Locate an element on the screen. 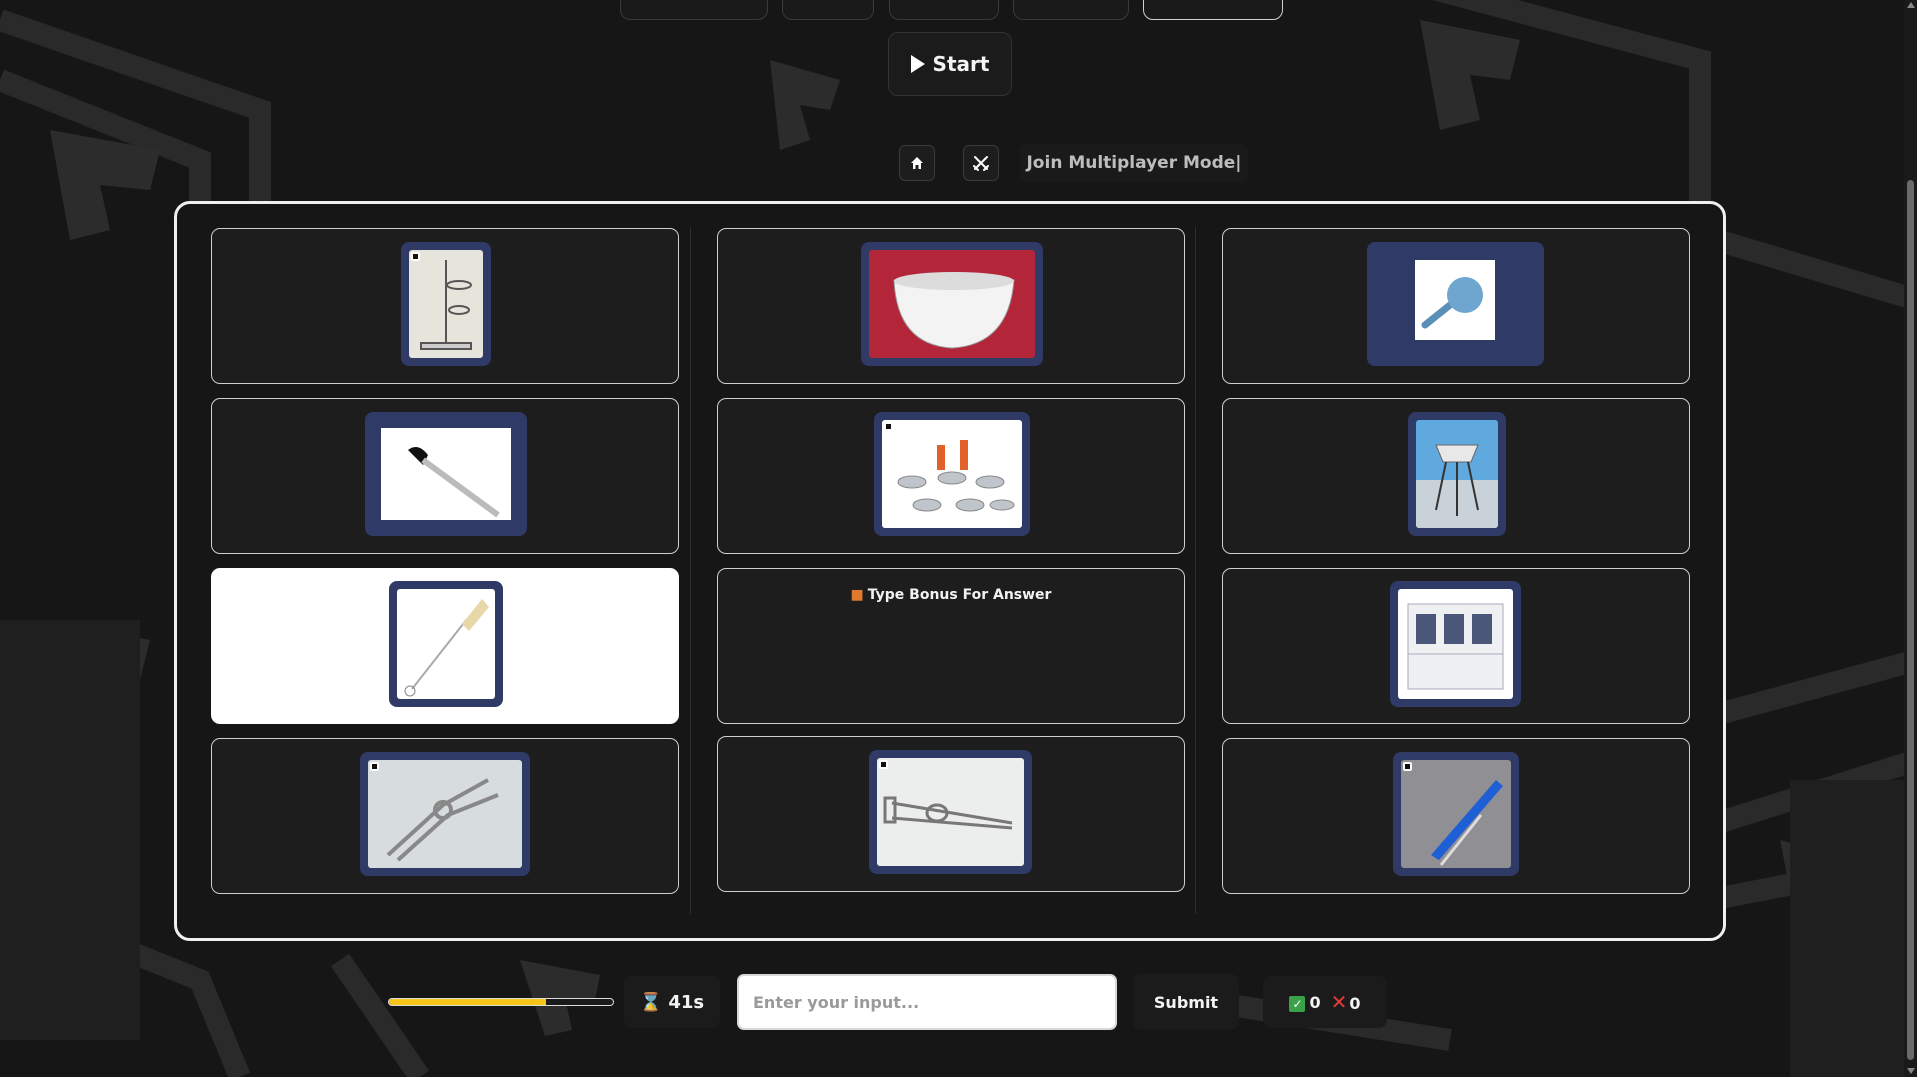 Image resolution: width=1917 pixels, height=1077 pixels. submit-button: Submit is located at coordinates (1186, 1002).